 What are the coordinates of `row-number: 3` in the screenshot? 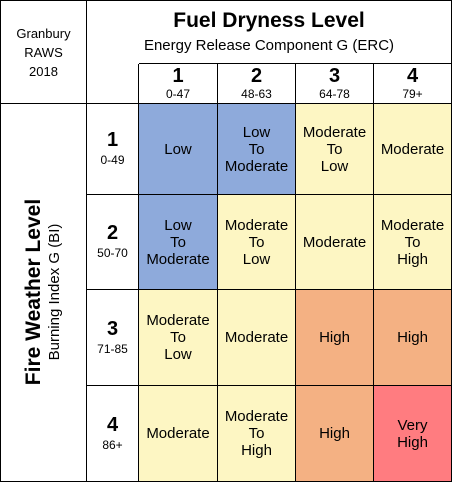 It's located at (112, 328).